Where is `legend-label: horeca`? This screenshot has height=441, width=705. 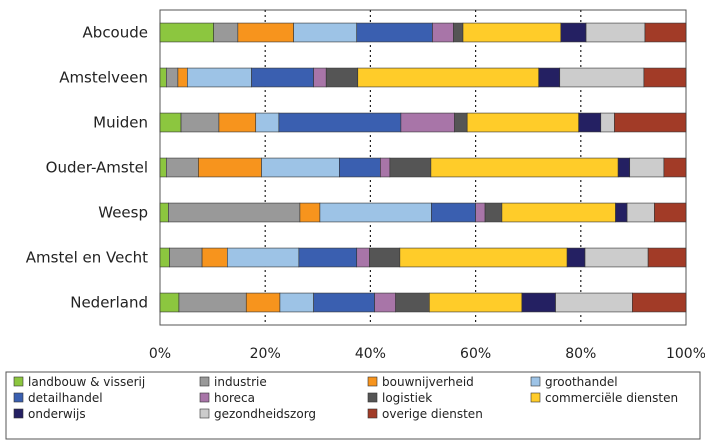 legend-label: horeca is located at coordinates (234, 398).